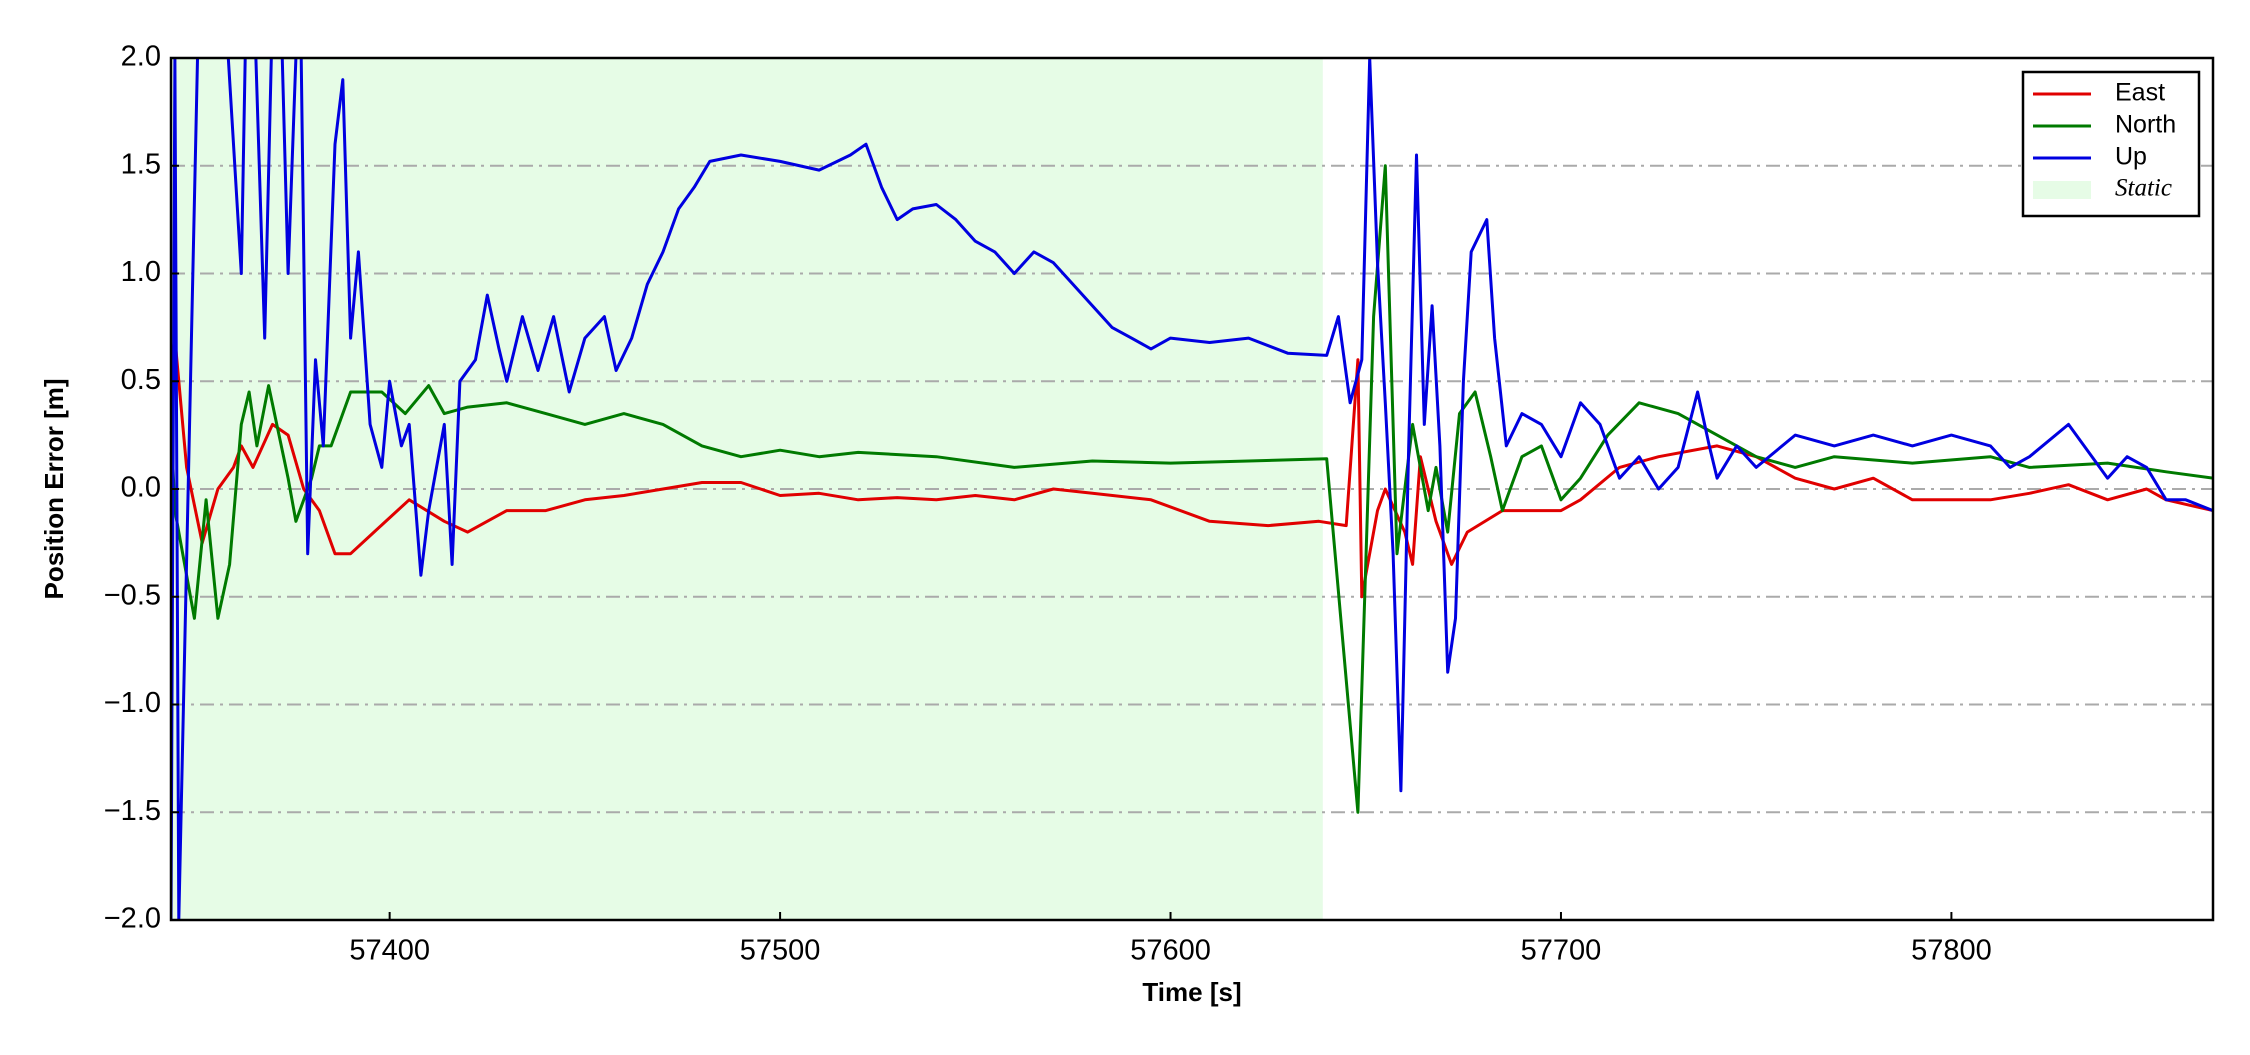 The height and width of the screenshot is (1055, 2250). I want to click on y-tick-label: −2.0, so click(132, 919).